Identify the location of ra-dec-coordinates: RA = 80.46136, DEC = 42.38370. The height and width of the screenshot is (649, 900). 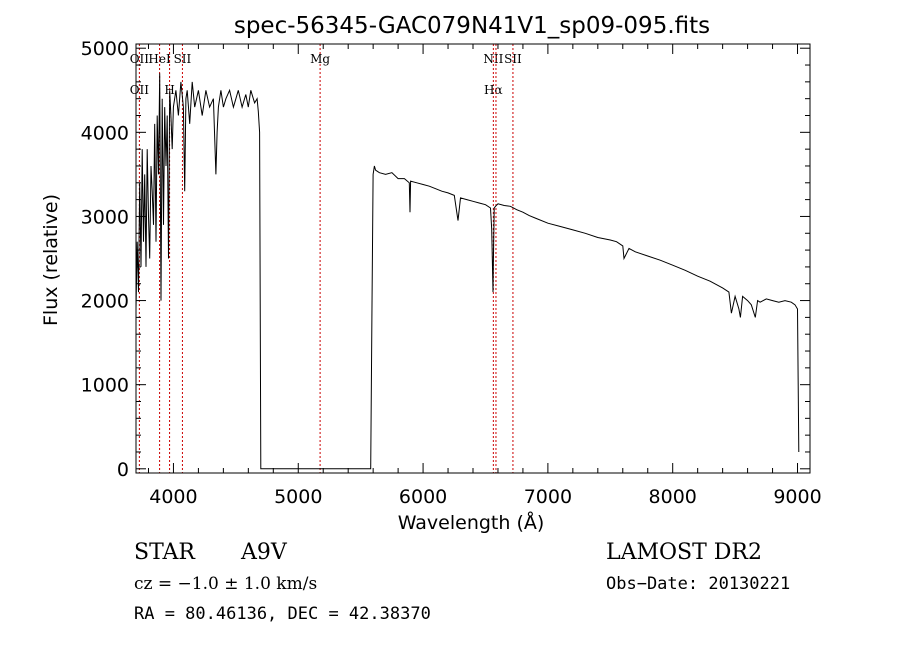
(282, 614).